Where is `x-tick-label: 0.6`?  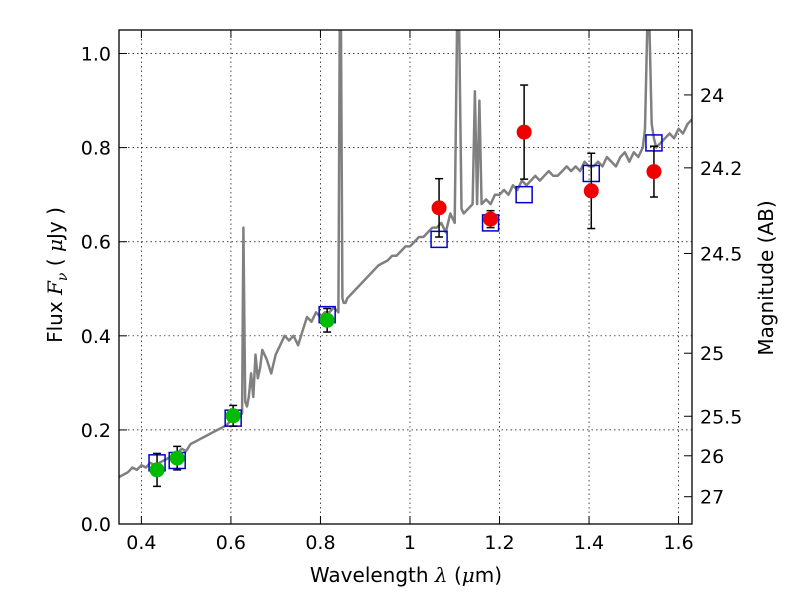
x-tick-label: 0.6 is located at coordinates (231, 543).